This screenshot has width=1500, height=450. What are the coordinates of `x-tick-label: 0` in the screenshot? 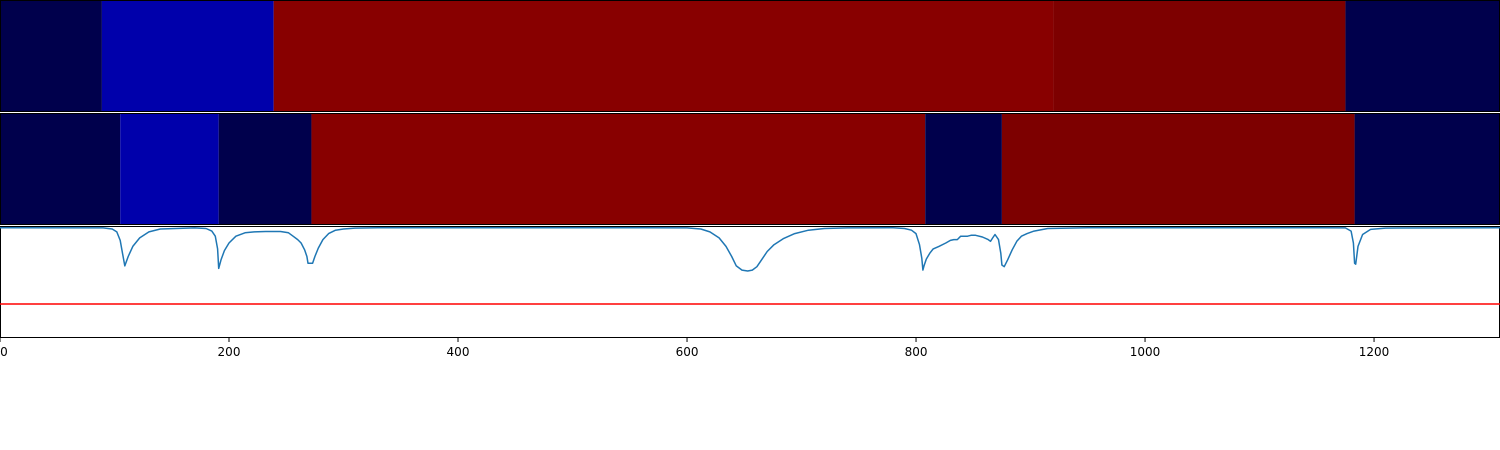 It's located at (4, 352).